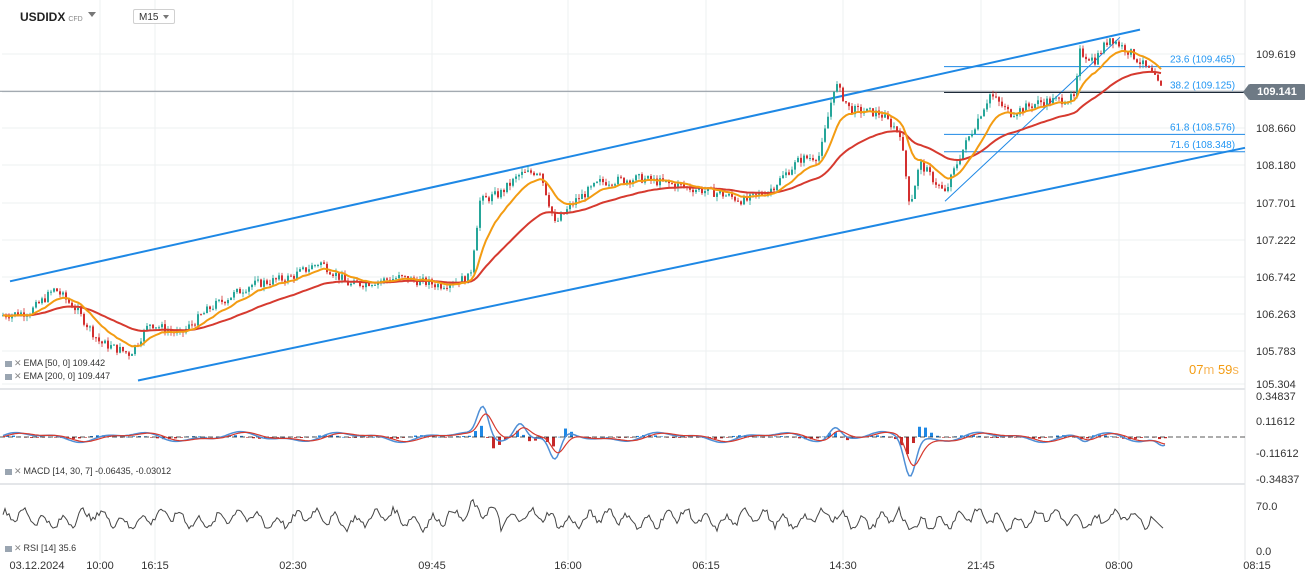 This screenshot has height=582, width=1315. I want to click on legend-ema50: ✕ EMA [50, 0] 109.442, so click(55, 363).